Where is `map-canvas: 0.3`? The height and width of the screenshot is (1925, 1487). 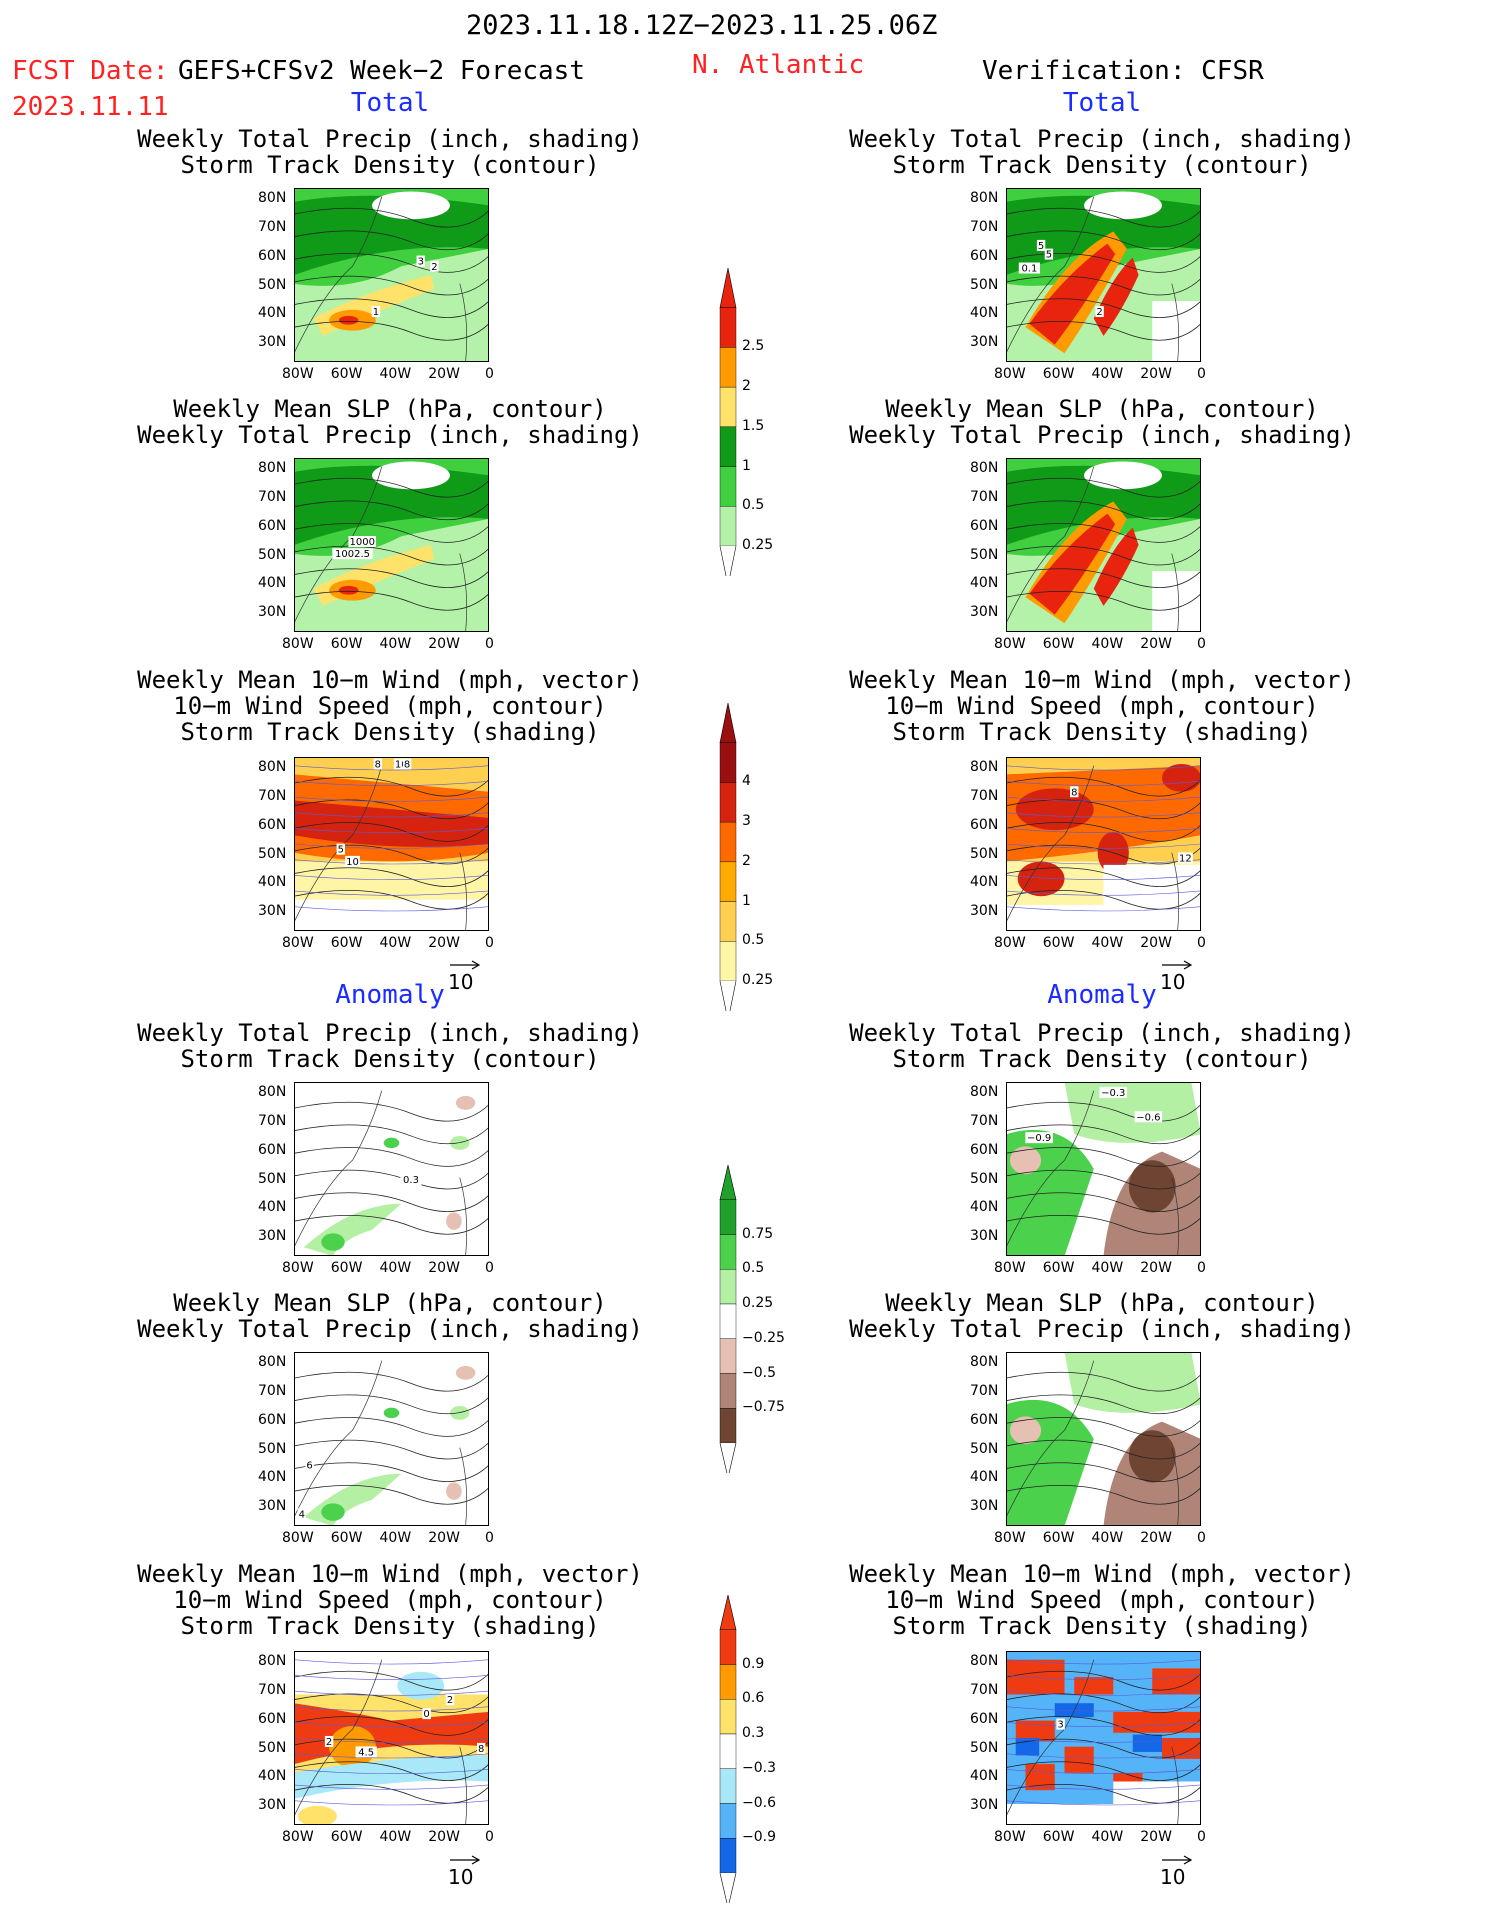 map-canvas: 0.3 is located at coordinates (391, 1169).